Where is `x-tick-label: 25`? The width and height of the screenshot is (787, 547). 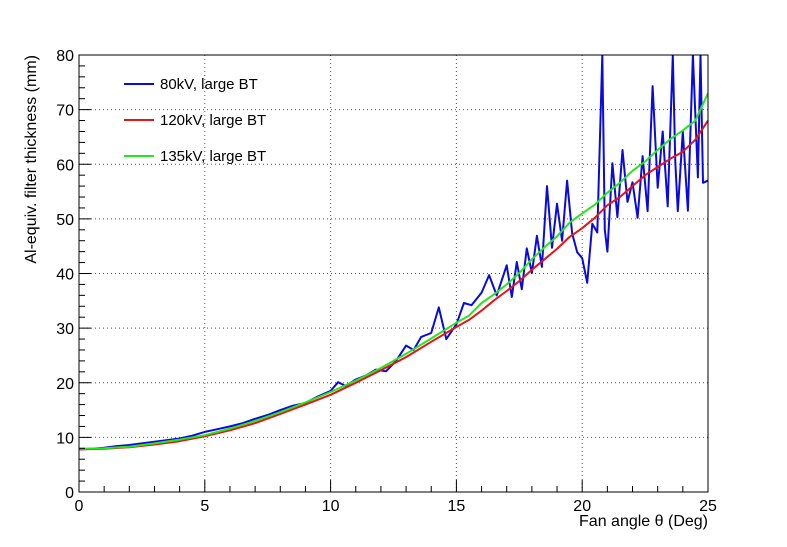 x-tick-label: 25 is located at coordinates (708, 506).